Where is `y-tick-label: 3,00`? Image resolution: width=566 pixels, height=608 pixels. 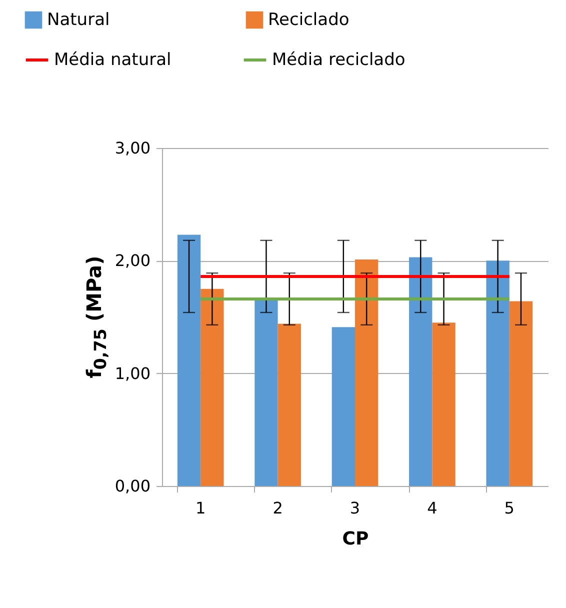 y-tick-label: 3,00 is located at coordinates (132, 148).